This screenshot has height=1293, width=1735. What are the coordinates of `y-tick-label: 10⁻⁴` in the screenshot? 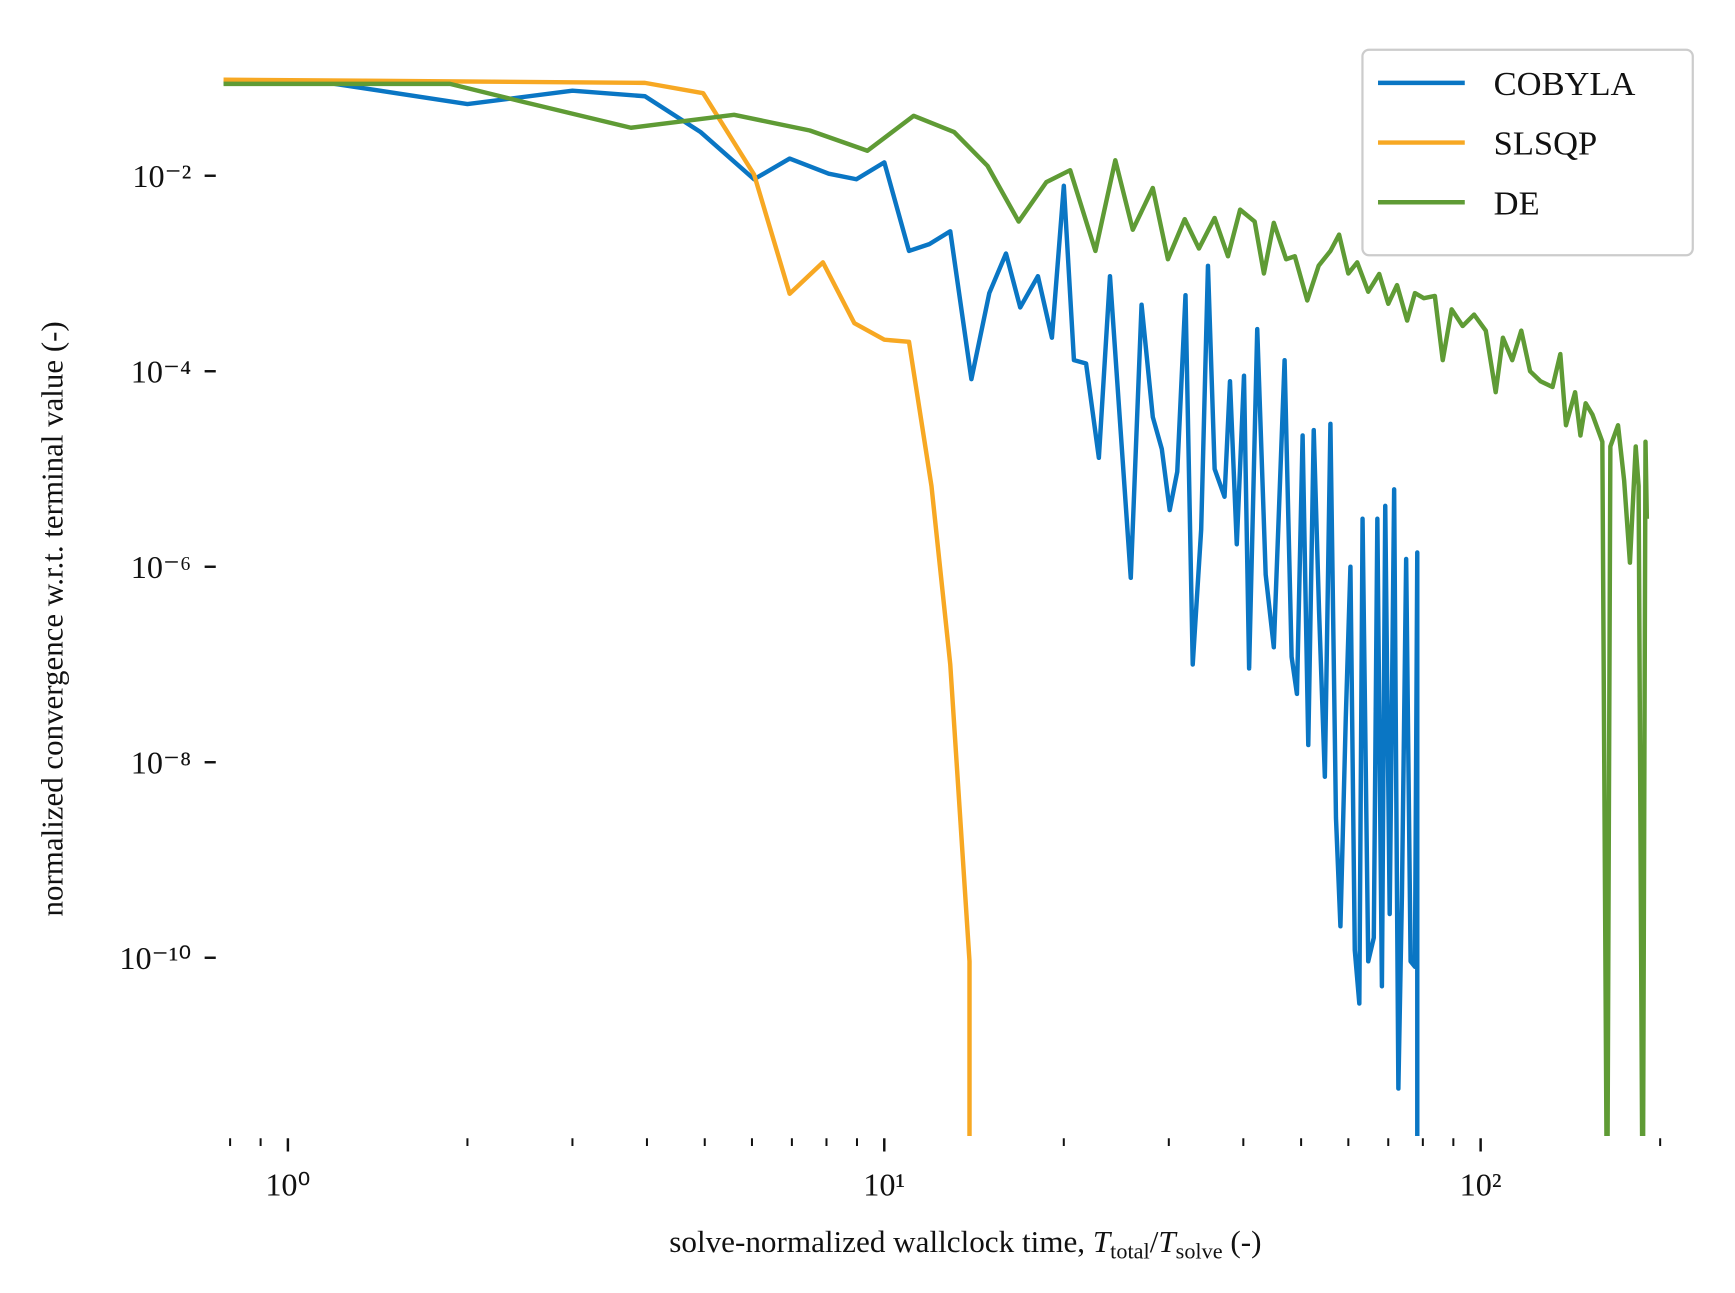 It's located at (161, 371).